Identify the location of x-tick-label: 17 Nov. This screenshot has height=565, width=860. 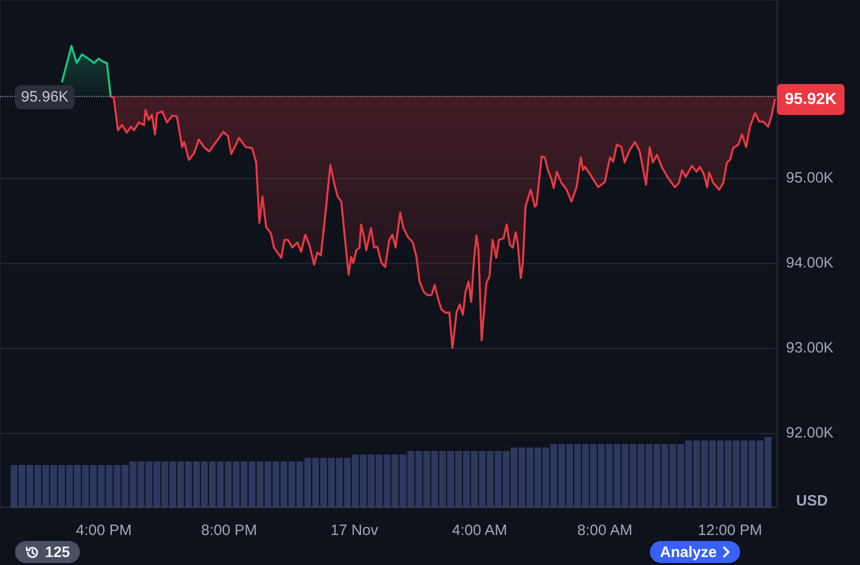
(354, 530).